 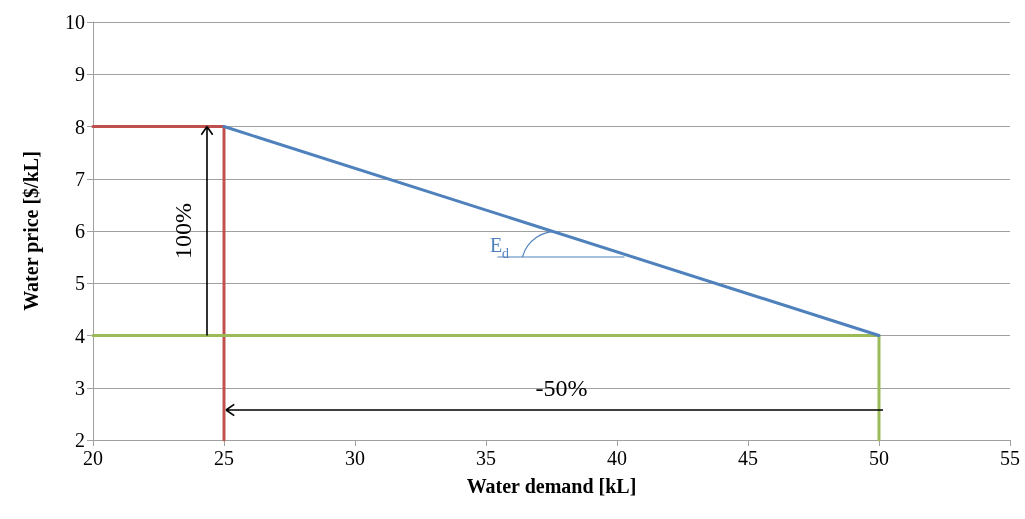 I want to click on annotation: 100%, so click(x=182, y=231).